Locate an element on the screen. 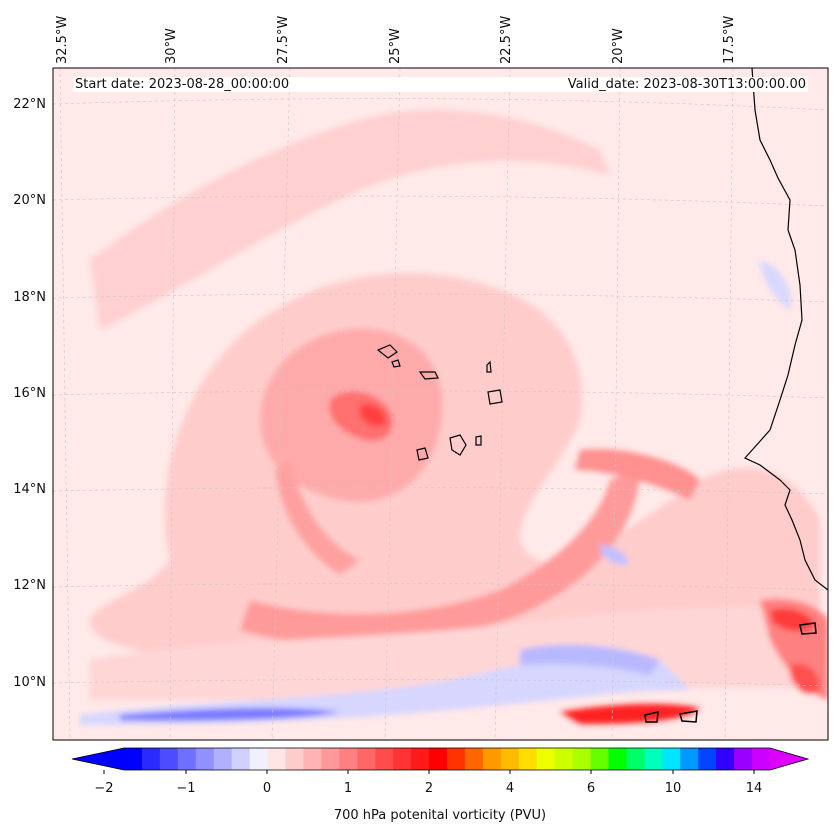 The height and width of the screenshot is (836, 837). pv-coastal-blob is located at coordinates (792, 620).